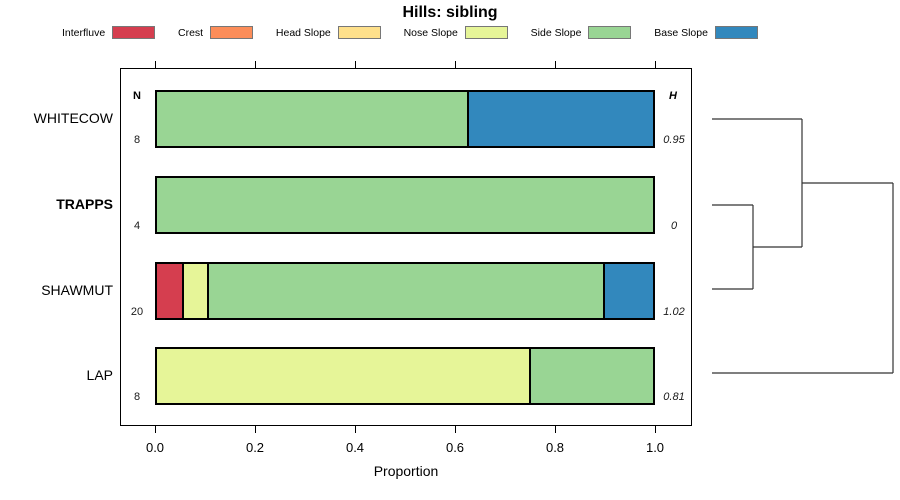 The image size is (900, 500). Describe the element at coordinates (137, 226) in the screenshot. I see `n-value-trapps: 4` at that location.